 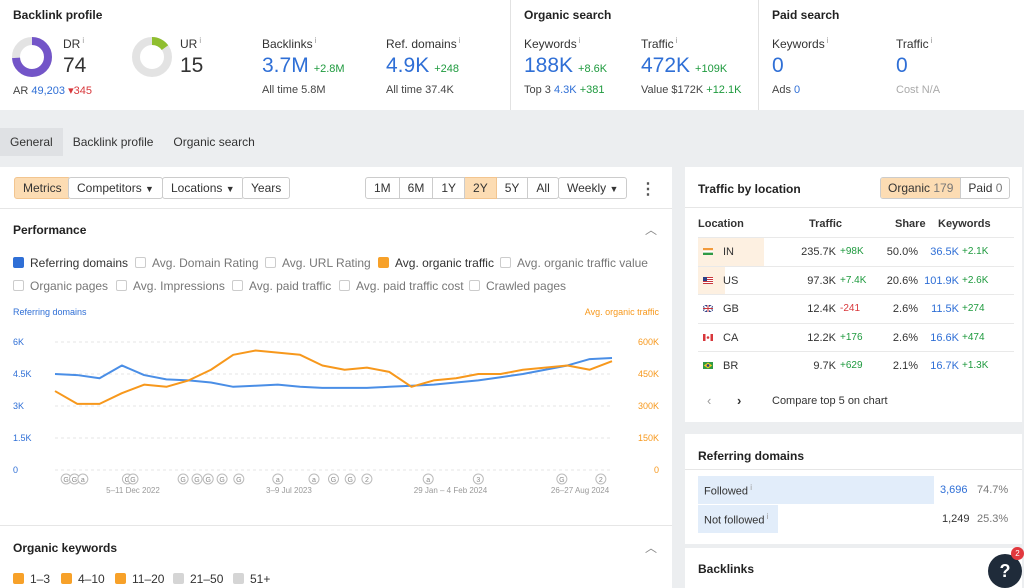 I want to click on not-followed-share-bar, so click(x=738, y=519).